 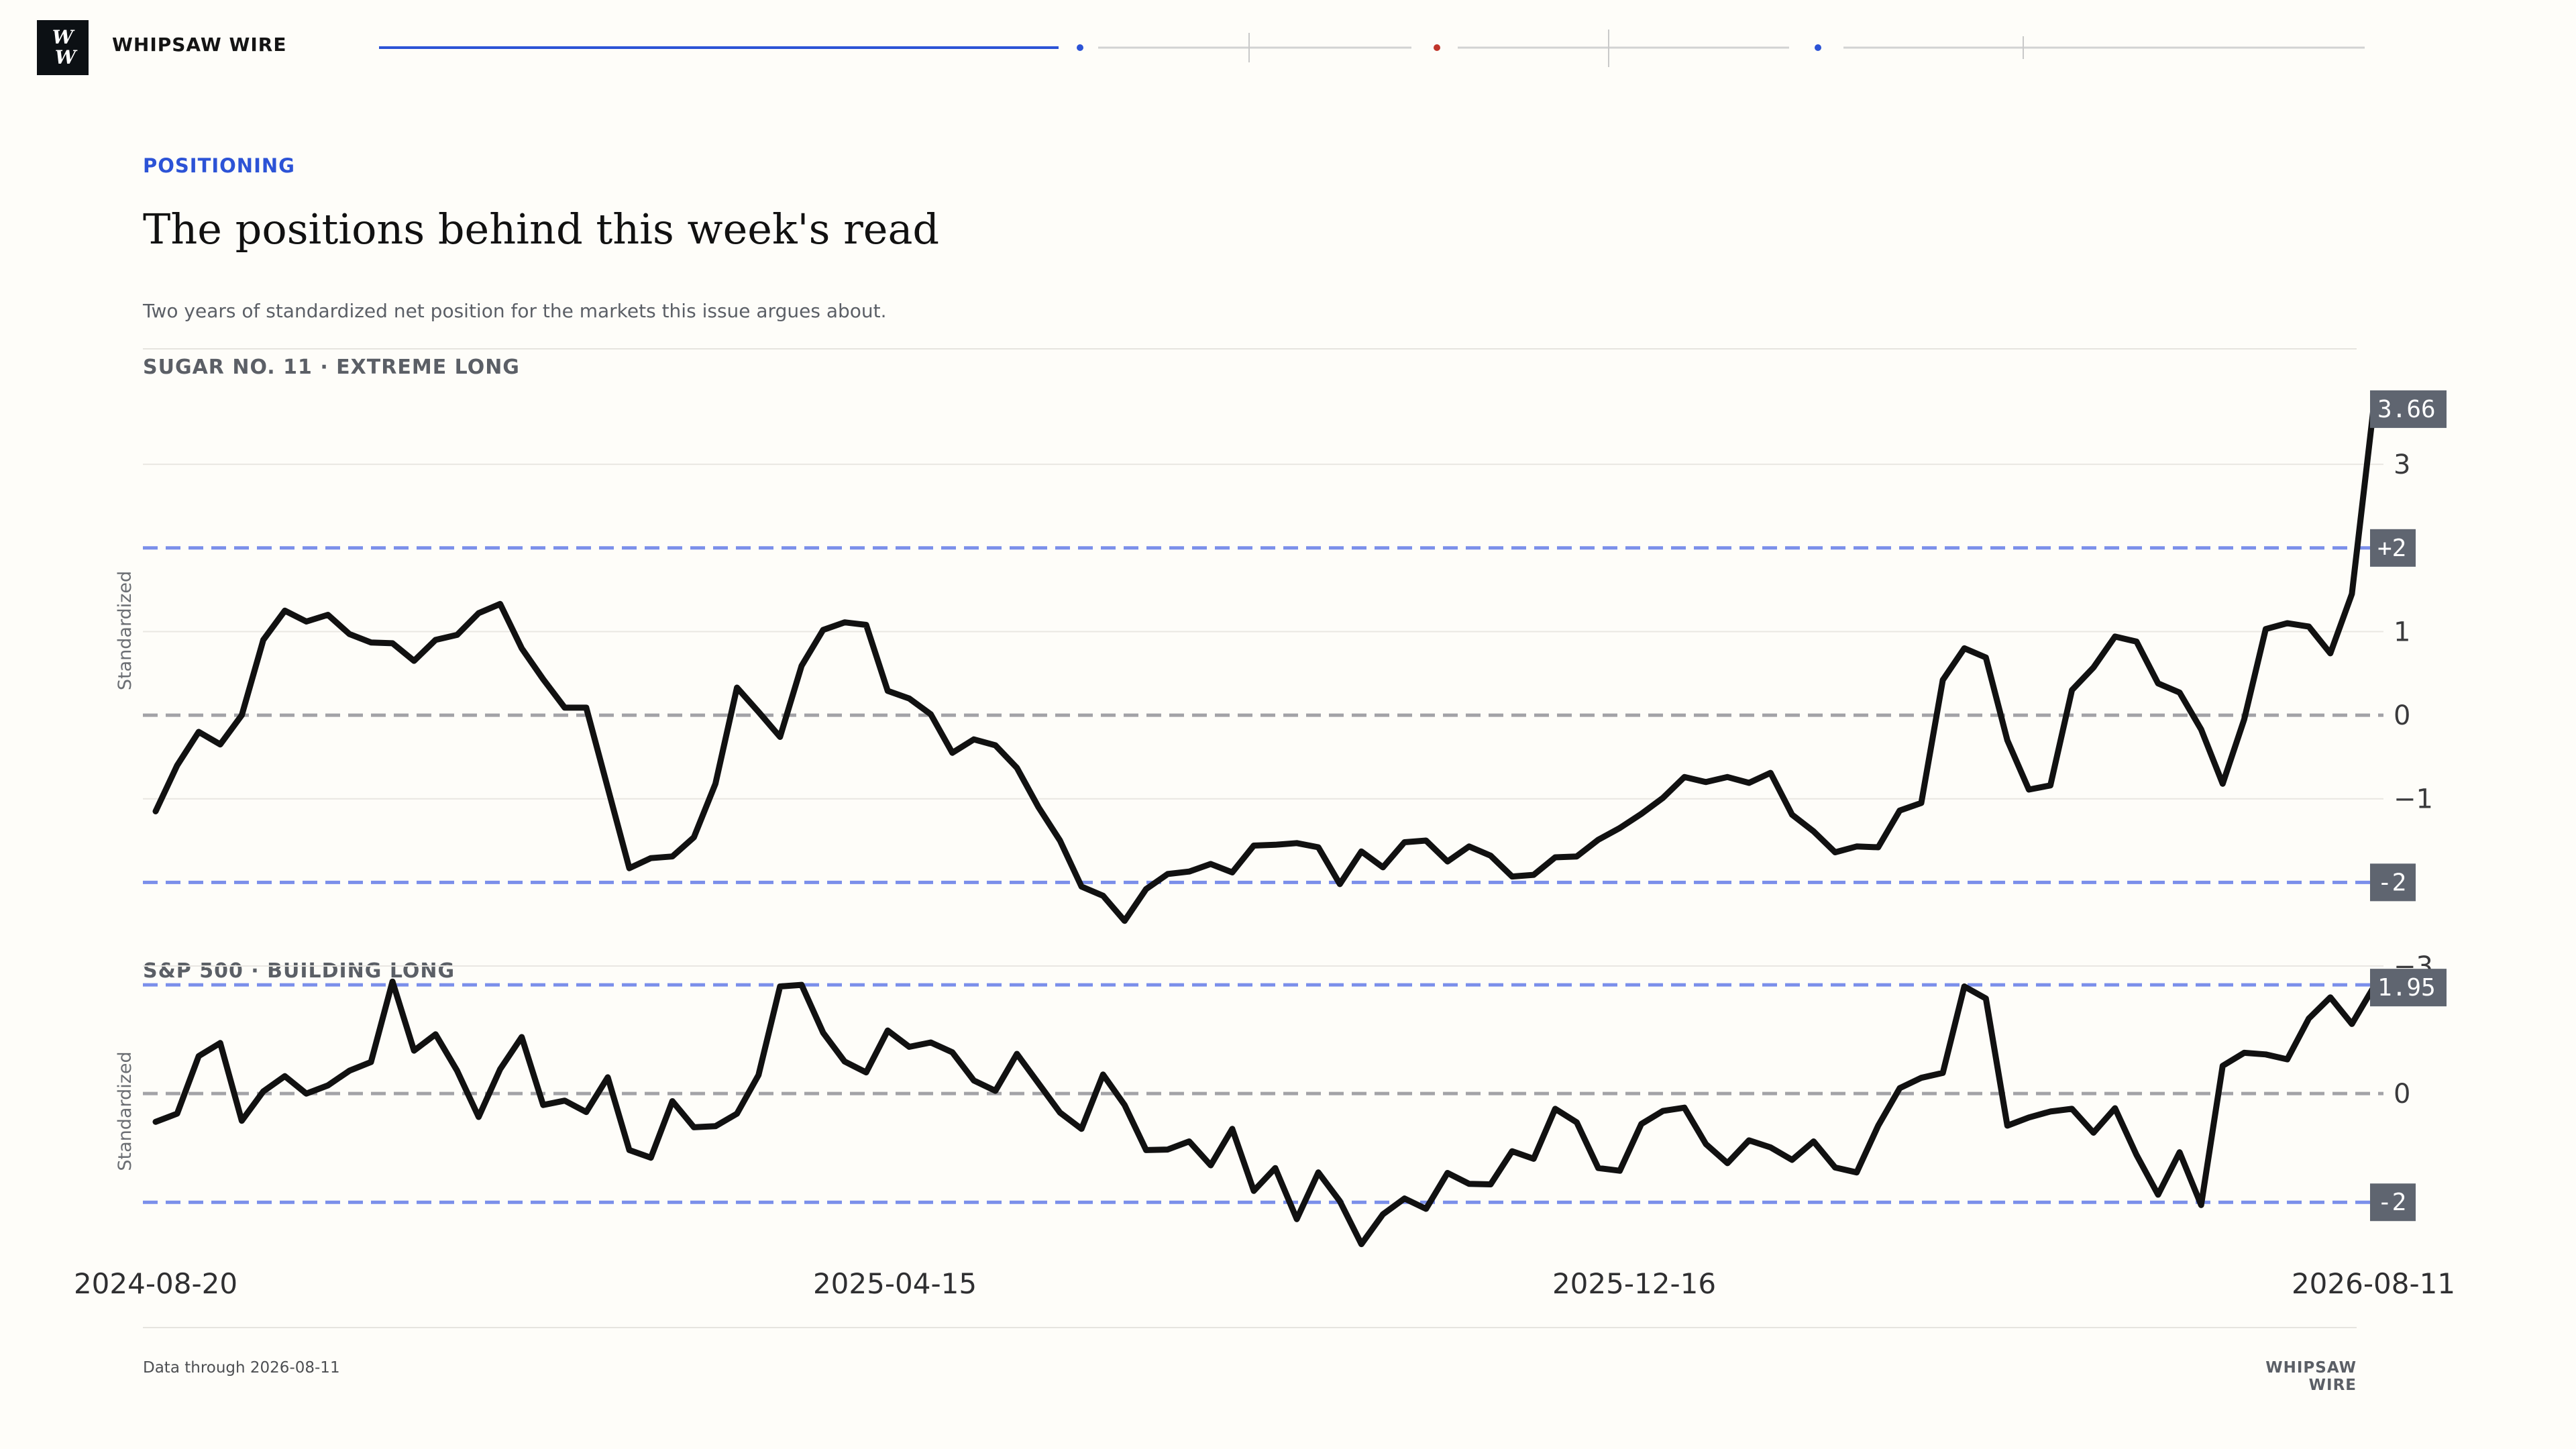 I want to click on last-value-badge: 3.66, so click(x=2408, y=409).